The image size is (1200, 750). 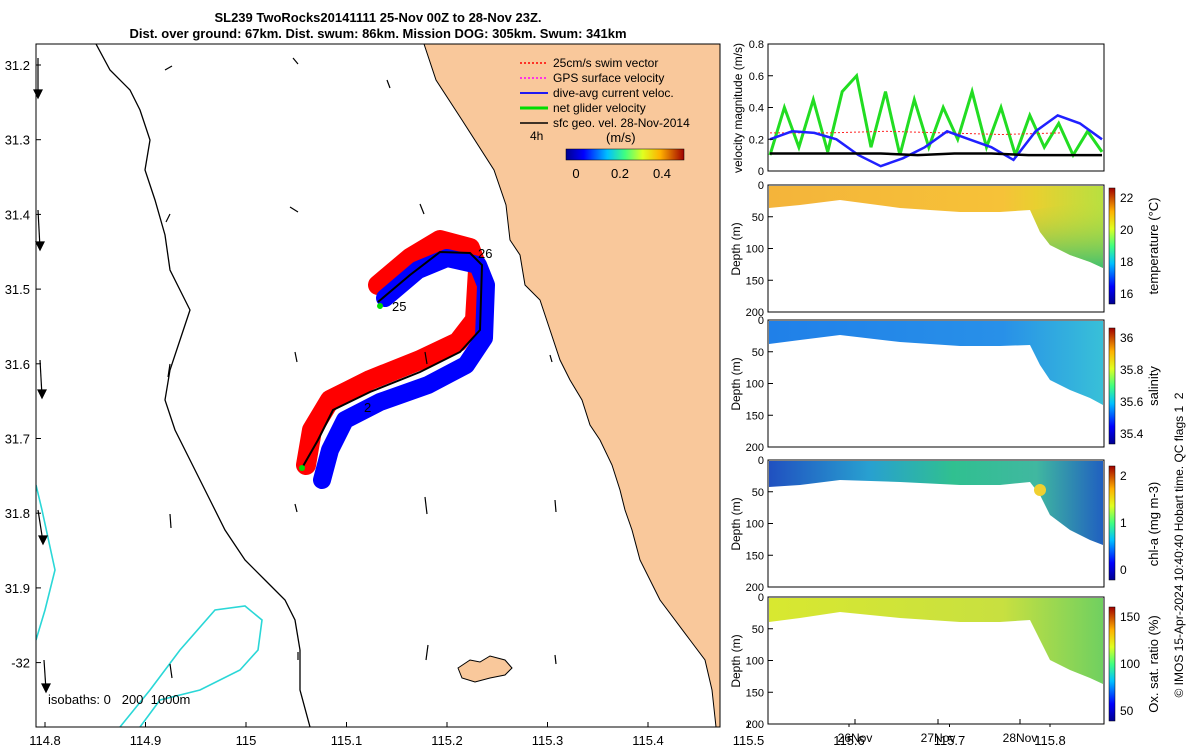 I want to click on speed-colorbar-tick-1: 0.2, so click(x=620, y=173).